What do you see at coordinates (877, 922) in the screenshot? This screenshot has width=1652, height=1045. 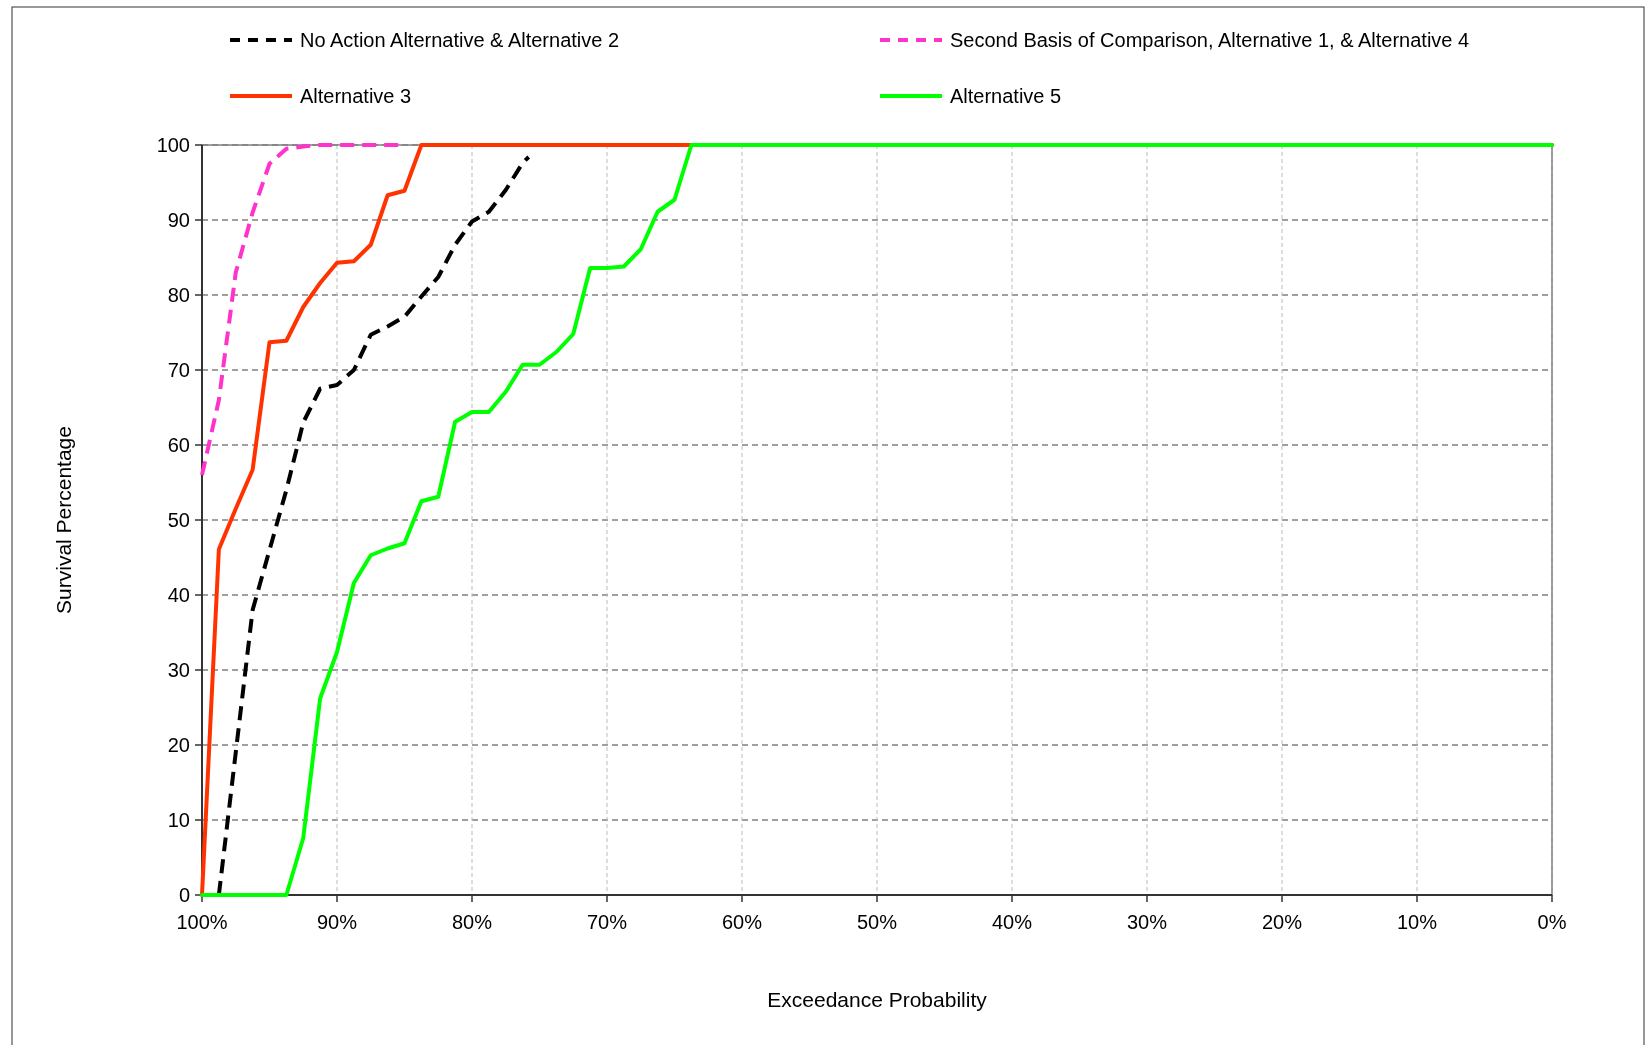 I see `x-tick-label: 50%` at bounding box center [877, 922].